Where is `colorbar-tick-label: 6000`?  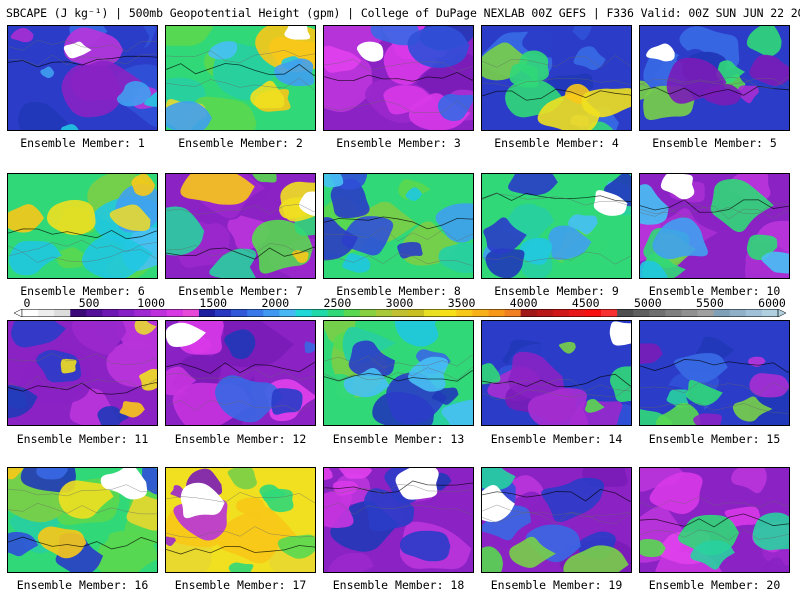 colorbar-tick-label: 6000 is located at coordinates (772, 303).